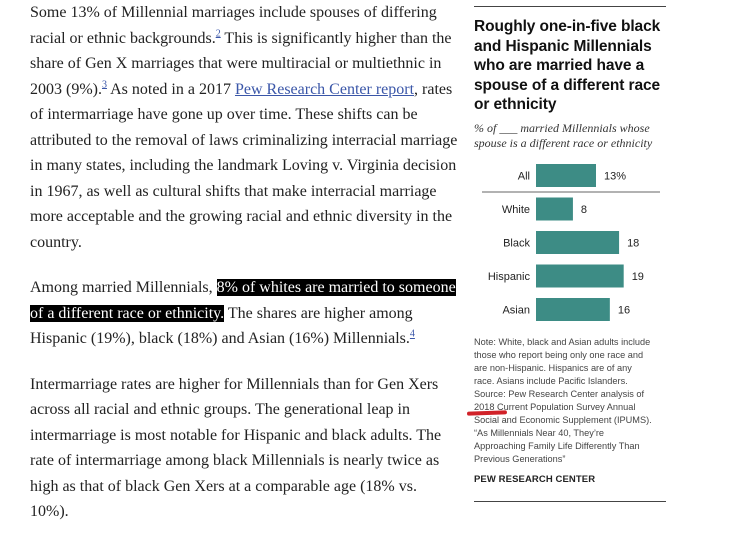 The height and width of the screenshot is (560, 732). What do you see at coordinates (509, 277) in the screenshot?
I see `category-label: Hispanic` at bounding box center [509, 277].